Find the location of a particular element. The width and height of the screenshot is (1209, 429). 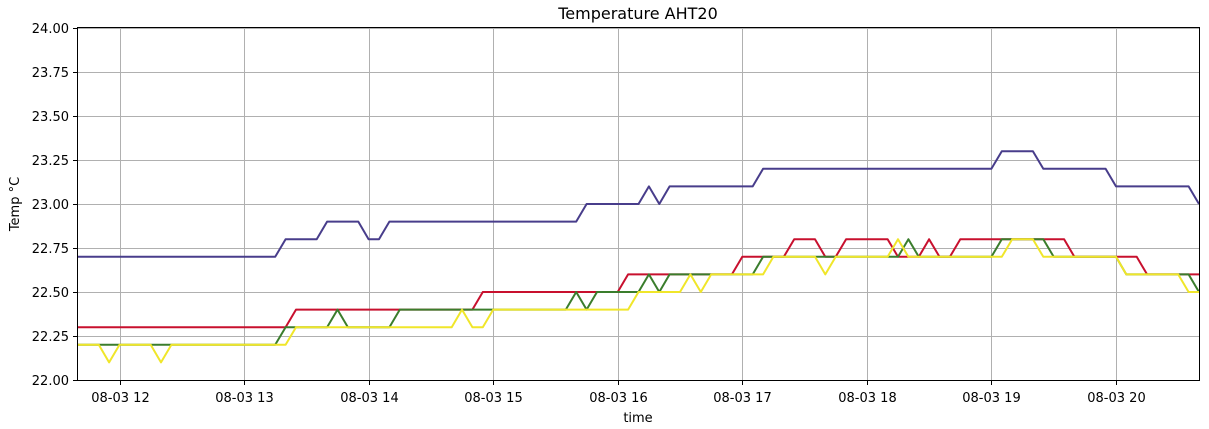

x-tick-label: 08-03 13 is located at coordinates (244, 398).